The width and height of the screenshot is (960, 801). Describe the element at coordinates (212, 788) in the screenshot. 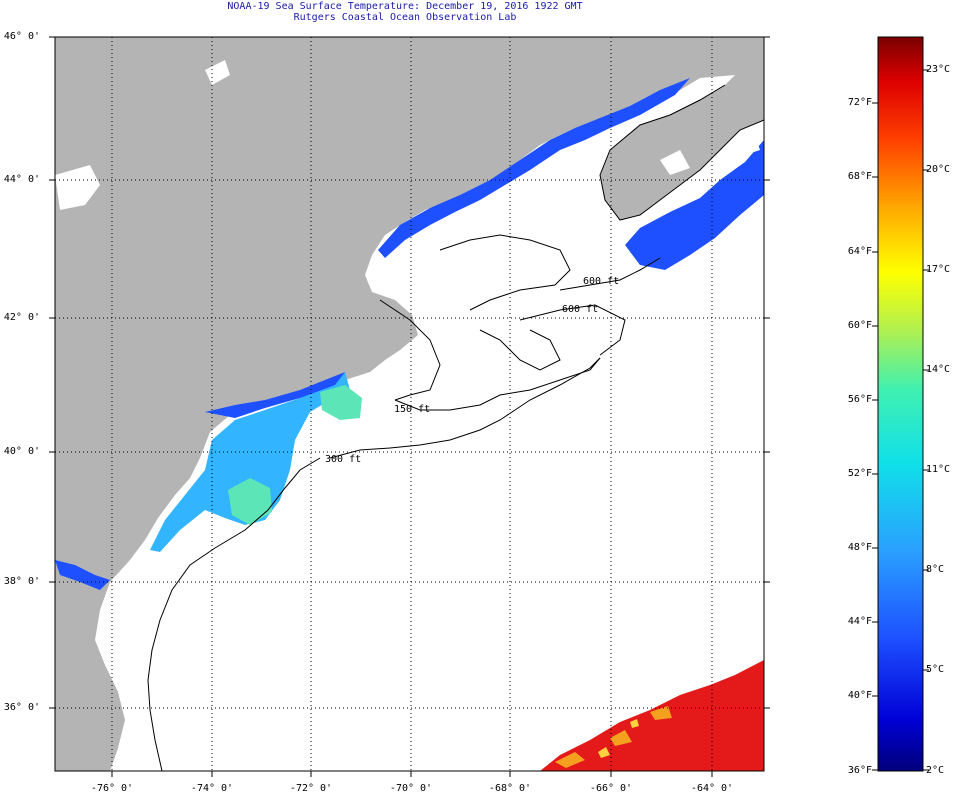

I see `lon-label-74: -74° 0'` at that location.